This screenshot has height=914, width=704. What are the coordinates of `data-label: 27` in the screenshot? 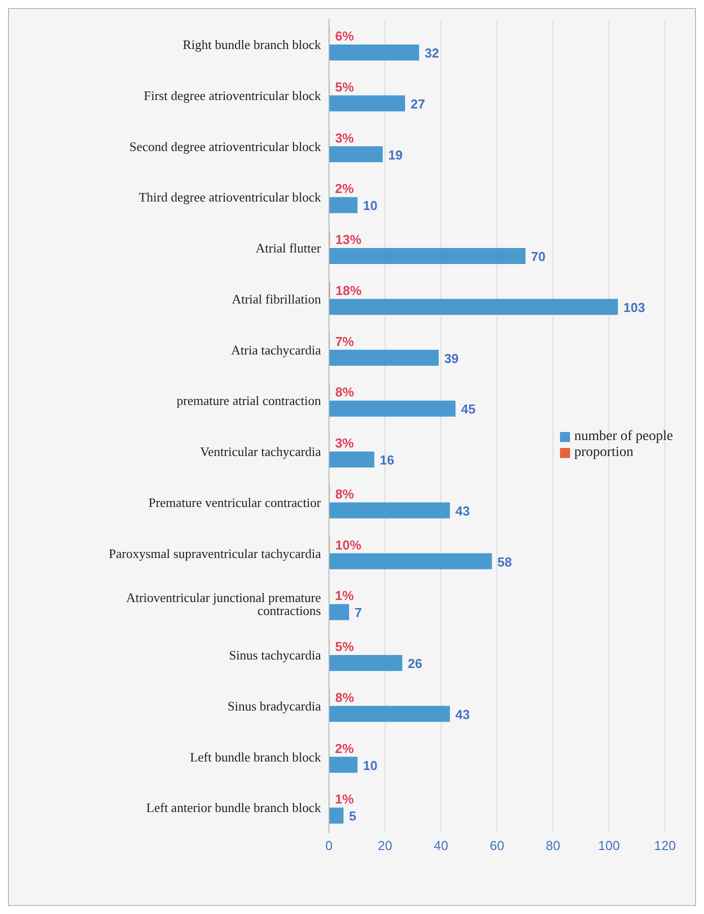 It's located at (418, 104).